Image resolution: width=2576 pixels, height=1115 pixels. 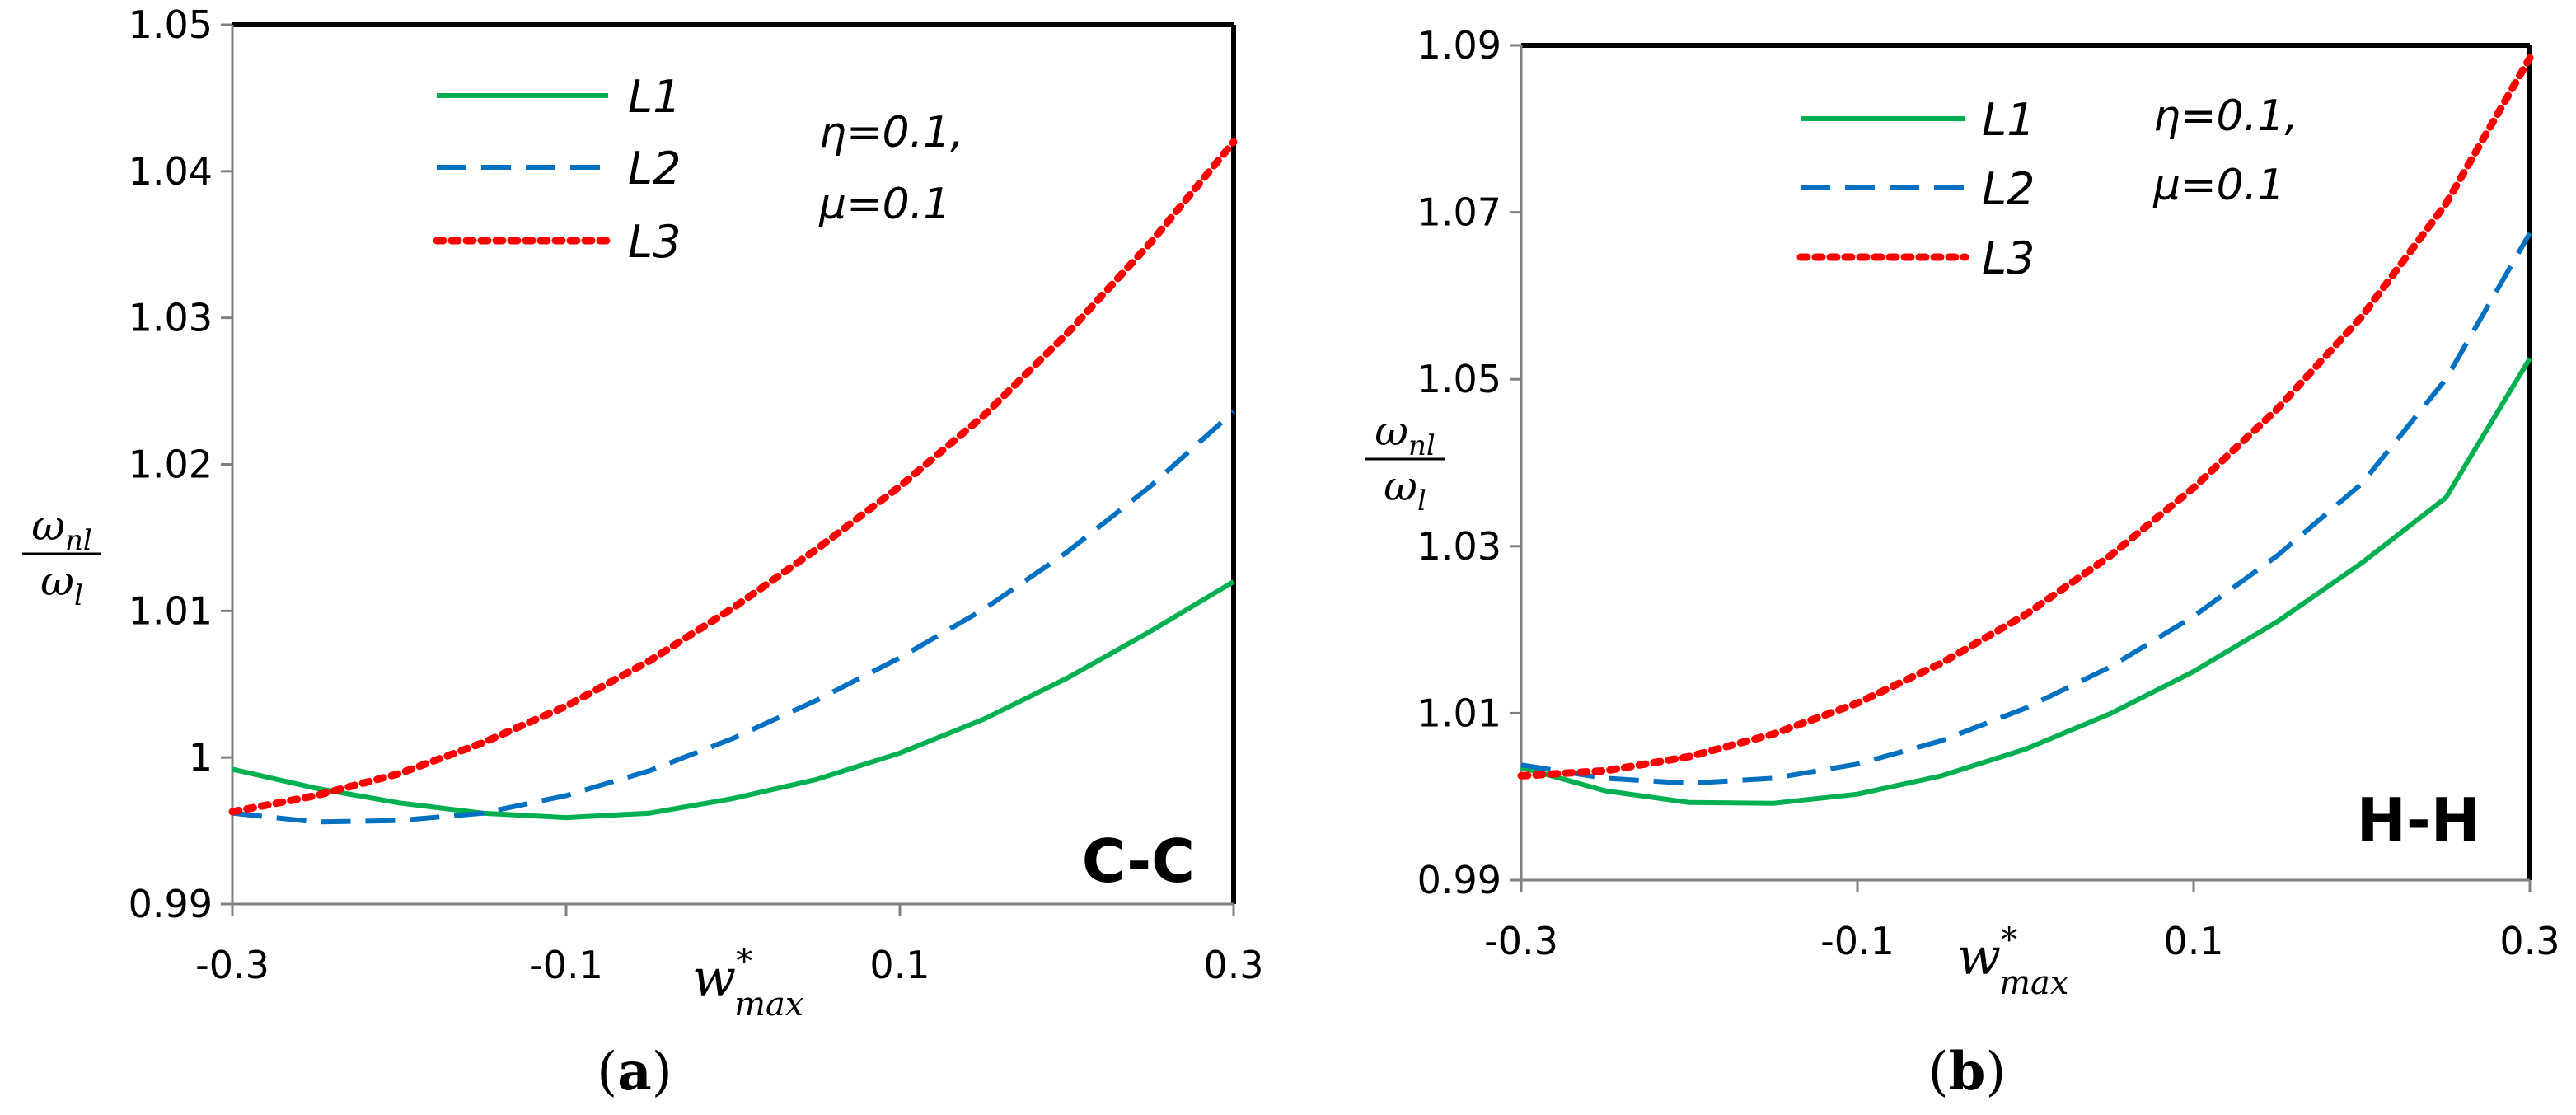 I want to click on boundary-condition-label: H-H, so click(x=2418, y=820).